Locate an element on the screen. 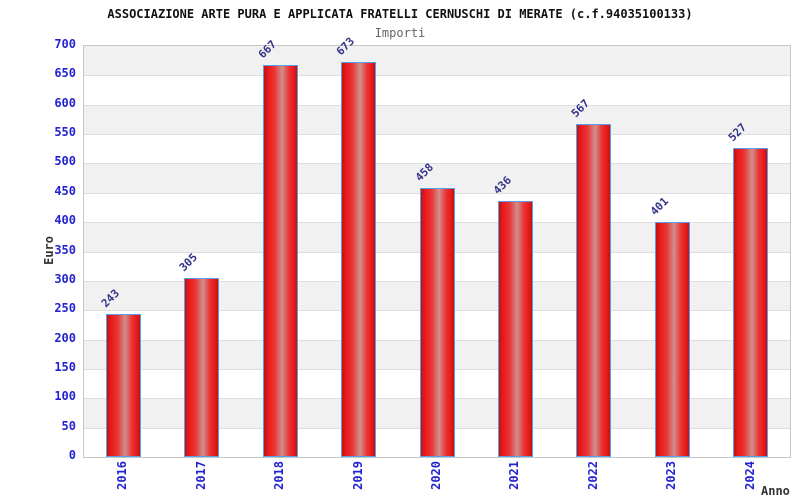  x-tick-label: 2020 is located at coordinates (436, 475).